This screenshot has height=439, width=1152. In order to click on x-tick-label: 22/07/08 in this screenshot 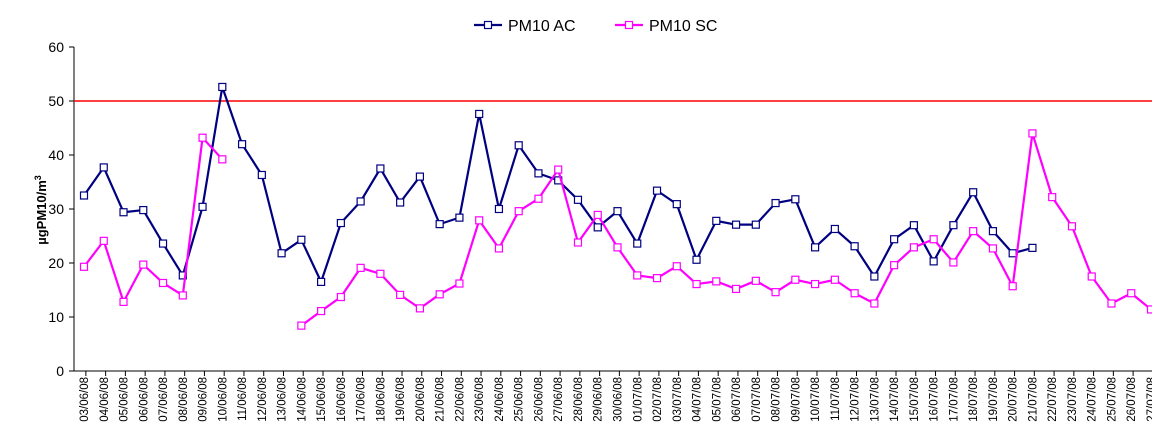, I will do `click(1053, 399)`.